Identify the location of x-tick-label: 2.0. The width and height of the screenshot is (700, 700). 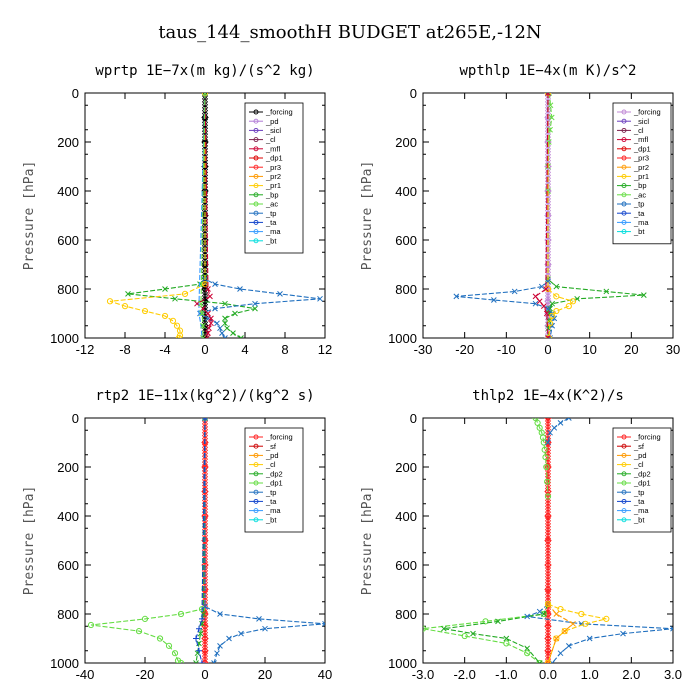
(631, 674).